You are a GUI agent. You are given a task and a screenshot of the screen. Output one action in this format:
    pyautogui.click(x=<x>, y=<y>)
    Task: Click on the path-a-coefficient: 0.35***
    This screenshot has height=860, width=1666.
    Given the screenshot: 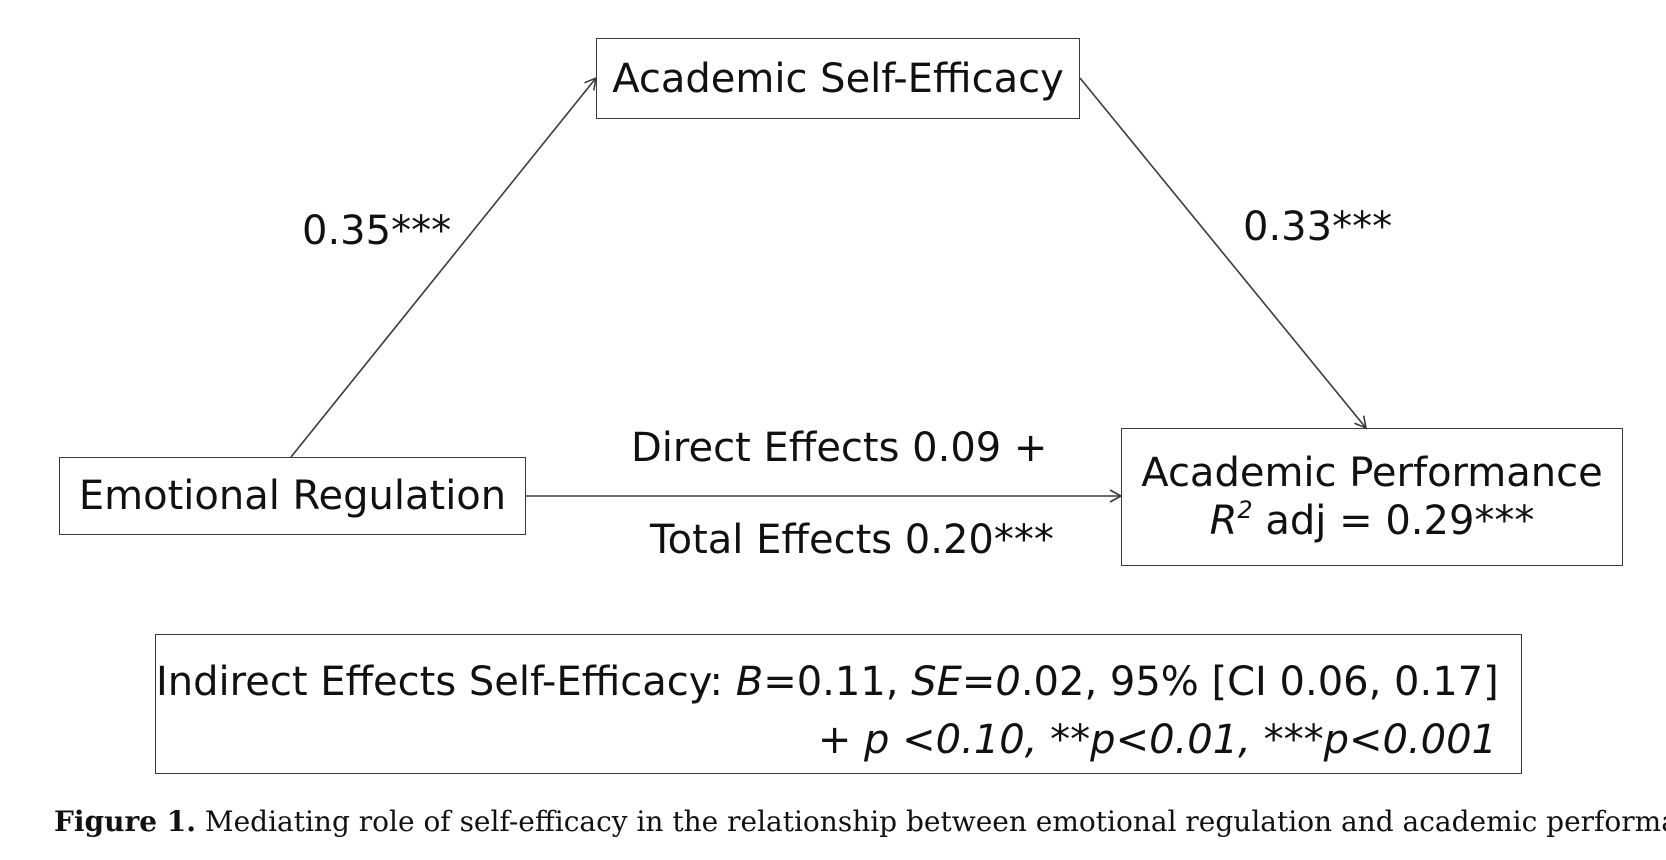 What is the action you would take?
    pyautogui.click(x=377, y=231)
    